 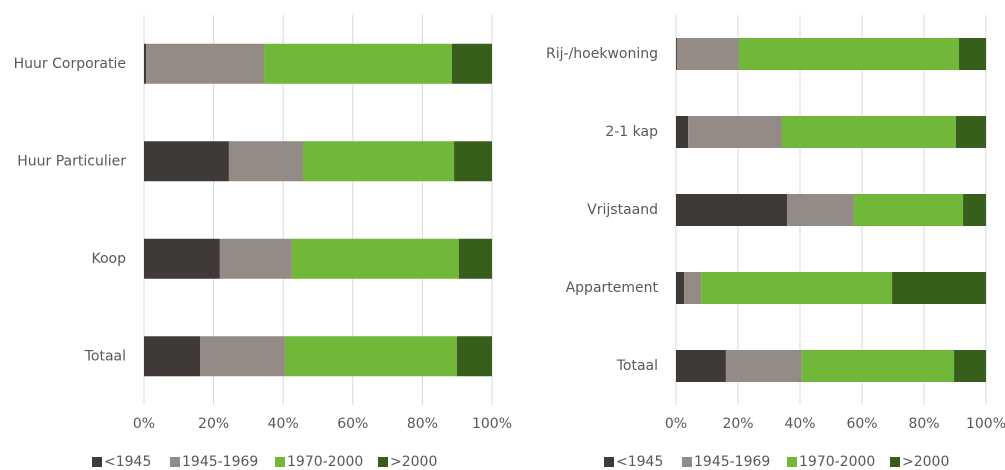 What do you see at coordinates (622, 210) in the screenshot?
I see `y-tick-label: Vrijstaand` at bounding box center [622, 210].